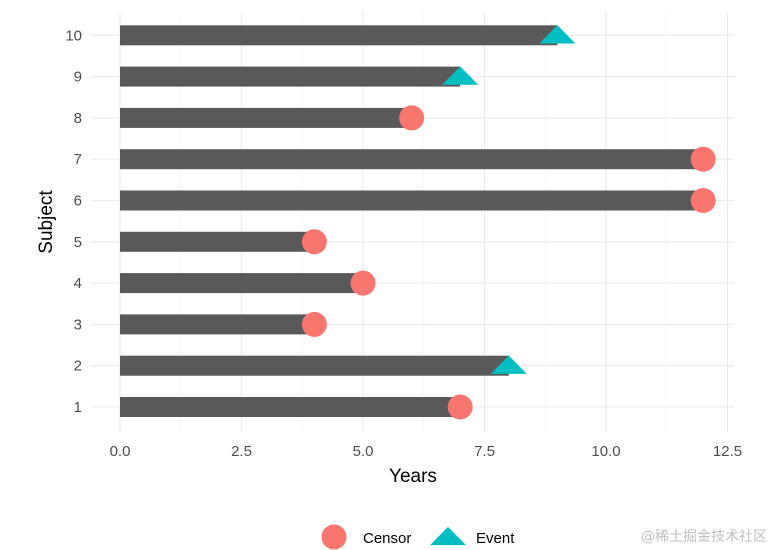 The width and height of the screenshot is (775, 550). I want to click on y-tick-label: 8, so click(78, 118).